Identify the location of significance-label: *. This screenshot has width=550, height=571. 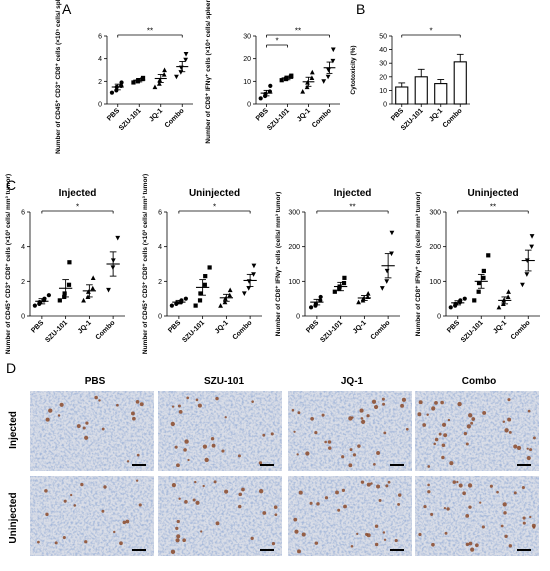
(430, 31).